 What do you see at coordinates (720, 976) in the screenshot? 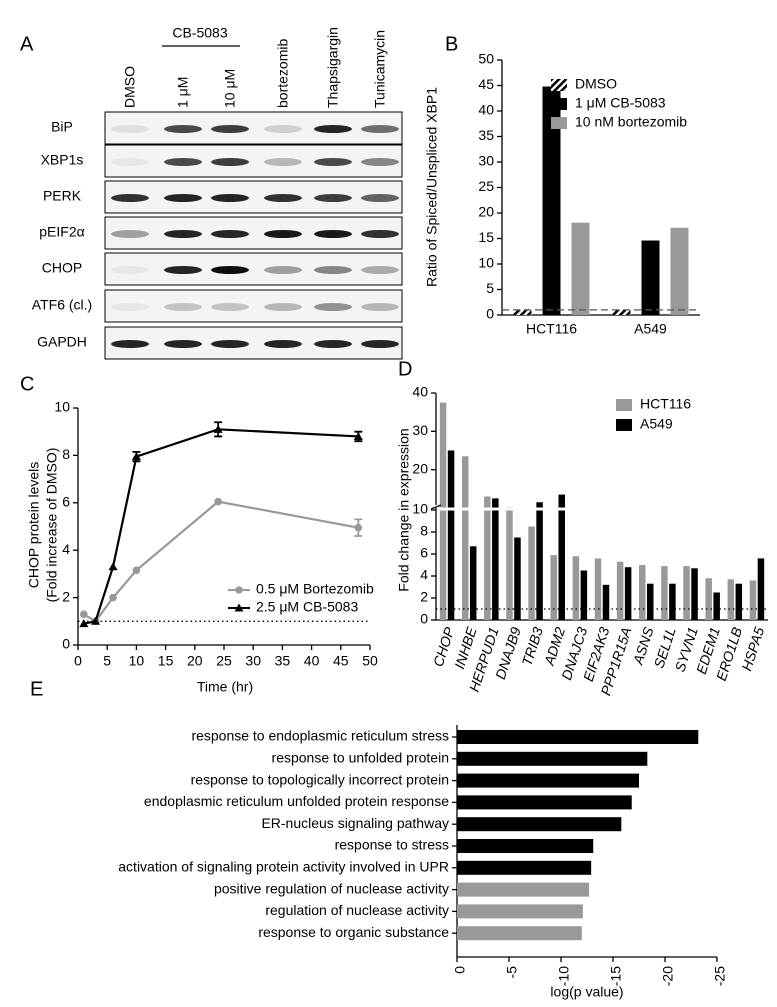
I see `x-tick-label: -25` at bounding box center [720, 976].